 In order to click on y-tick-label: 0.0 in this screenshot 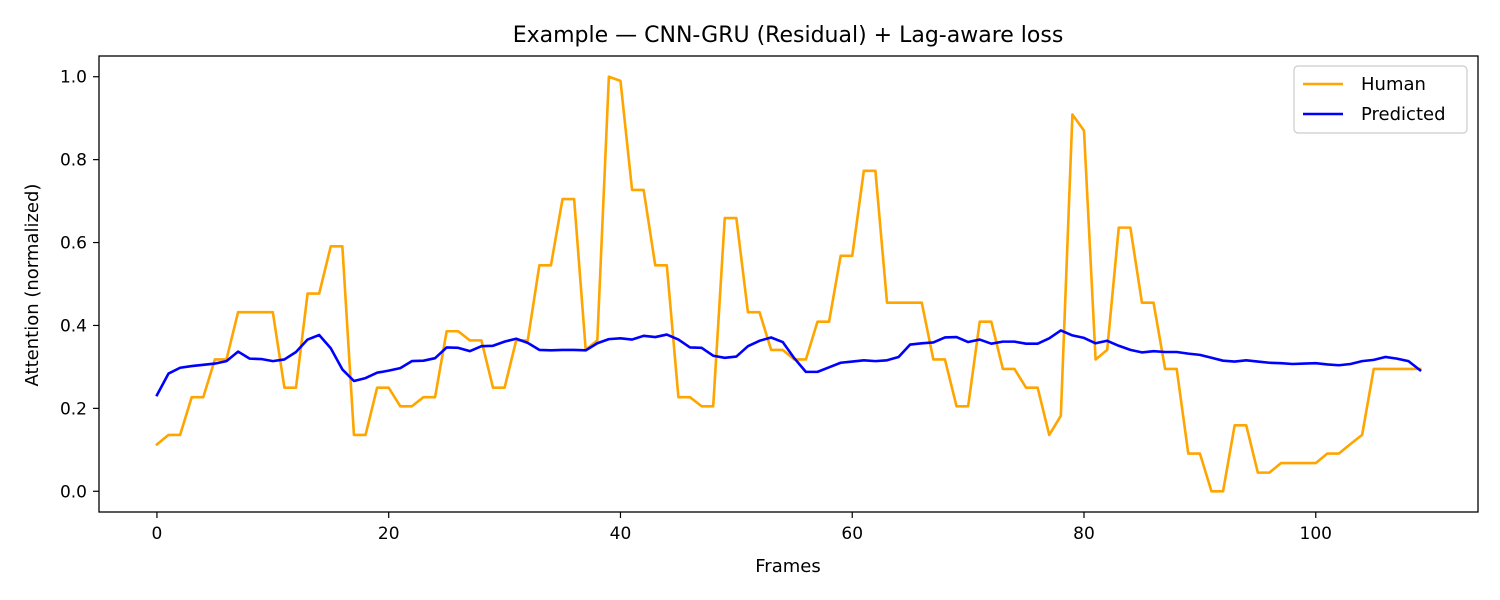, I will do `click(73, 492)`.